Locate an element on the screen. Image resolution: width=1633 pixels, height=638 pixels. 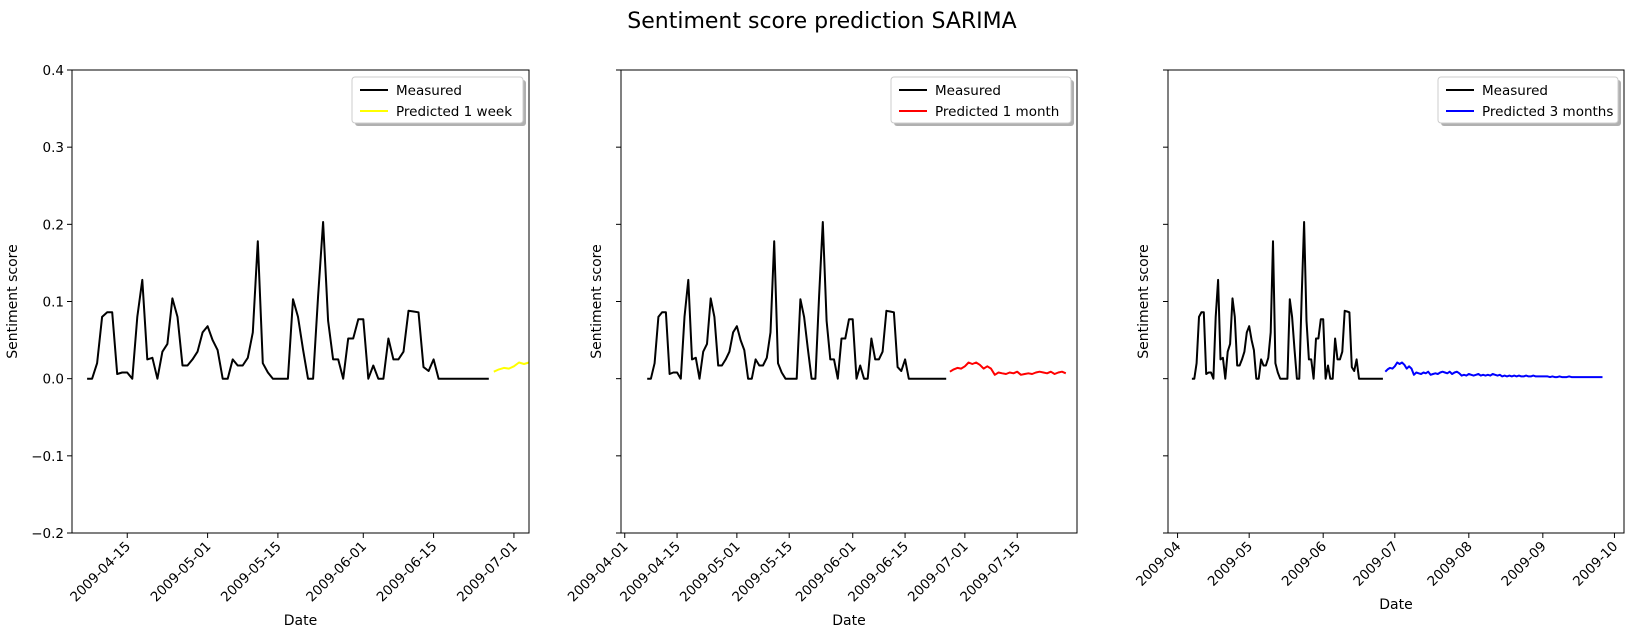
y-tick-label: −0.1 is located at coordinates (47, 457).